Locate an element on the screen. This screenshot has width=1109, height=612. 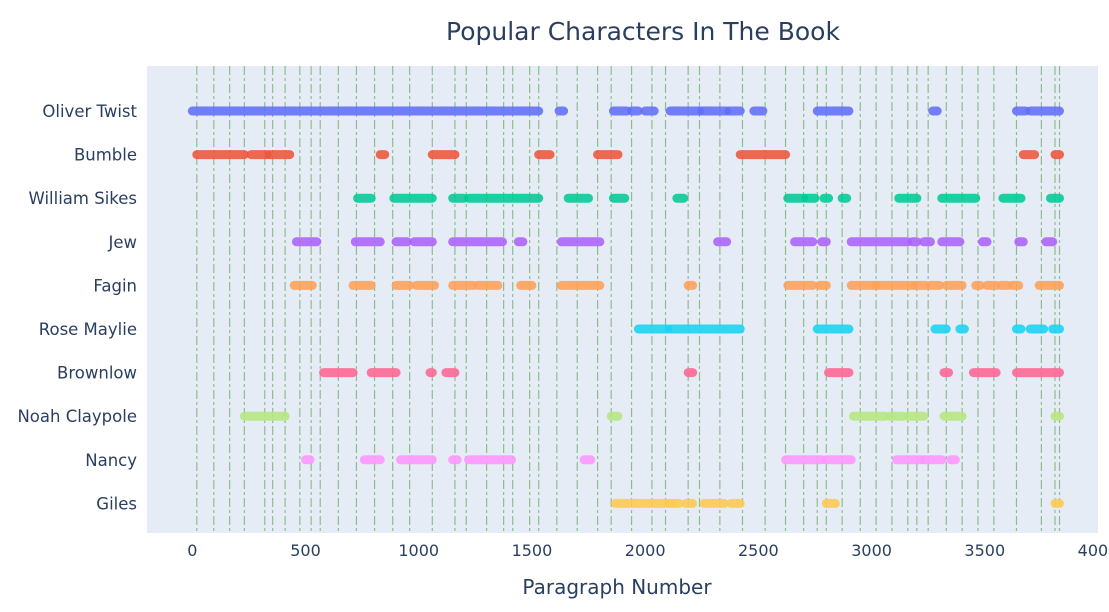
x-tick-label: 3500 is located at coordinates (984, 550).